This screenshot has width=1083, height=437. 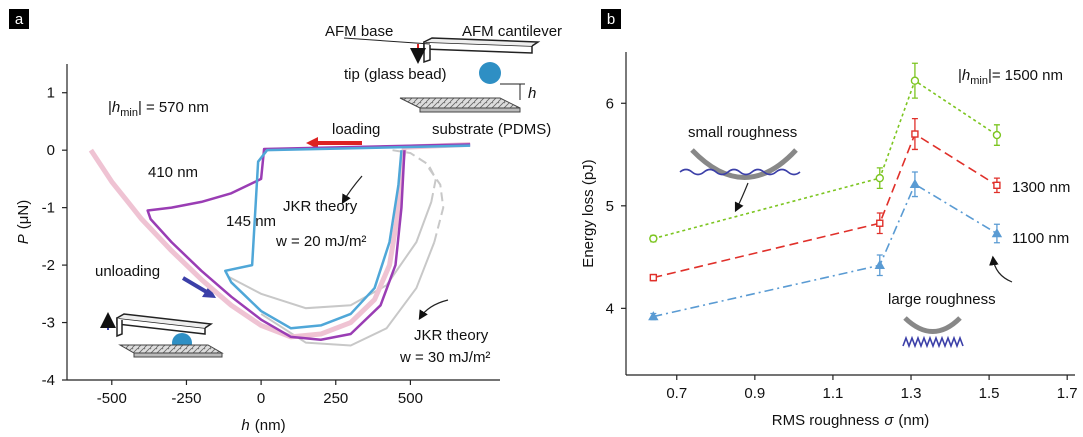 I want to click on text-part: Energy loss (pJ), so click(x=588, y=213).